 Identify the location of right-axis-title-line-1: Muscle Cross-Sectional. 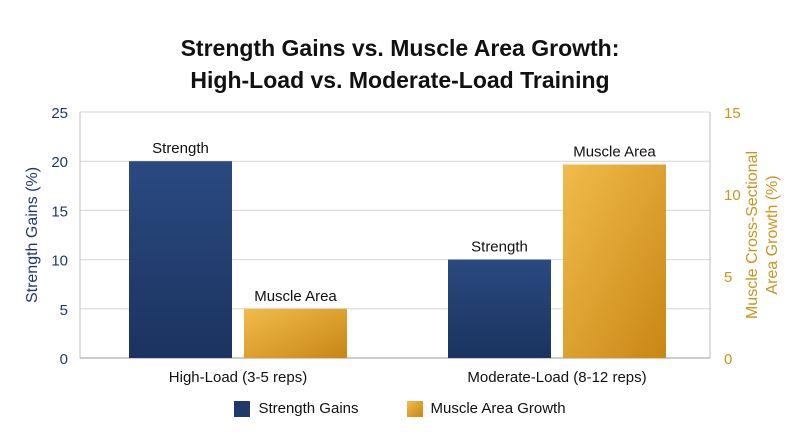
(752, 235).